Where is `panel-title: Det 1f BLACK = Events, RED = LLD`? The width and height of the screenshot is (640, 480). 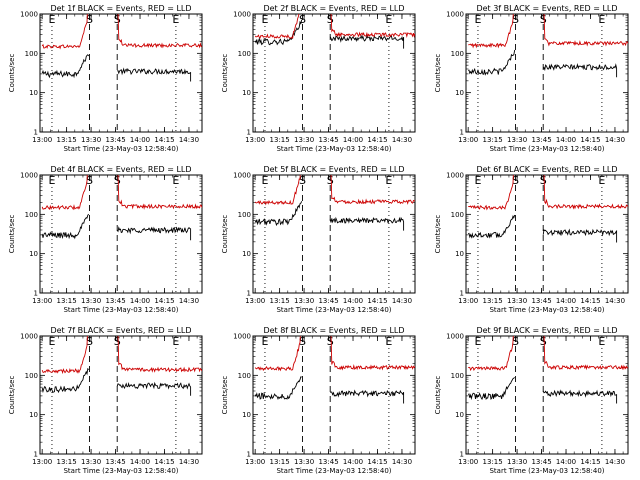 panel-title: Det 1f BLACK = Events, RED = LLD is located at coordinates (120, 8).